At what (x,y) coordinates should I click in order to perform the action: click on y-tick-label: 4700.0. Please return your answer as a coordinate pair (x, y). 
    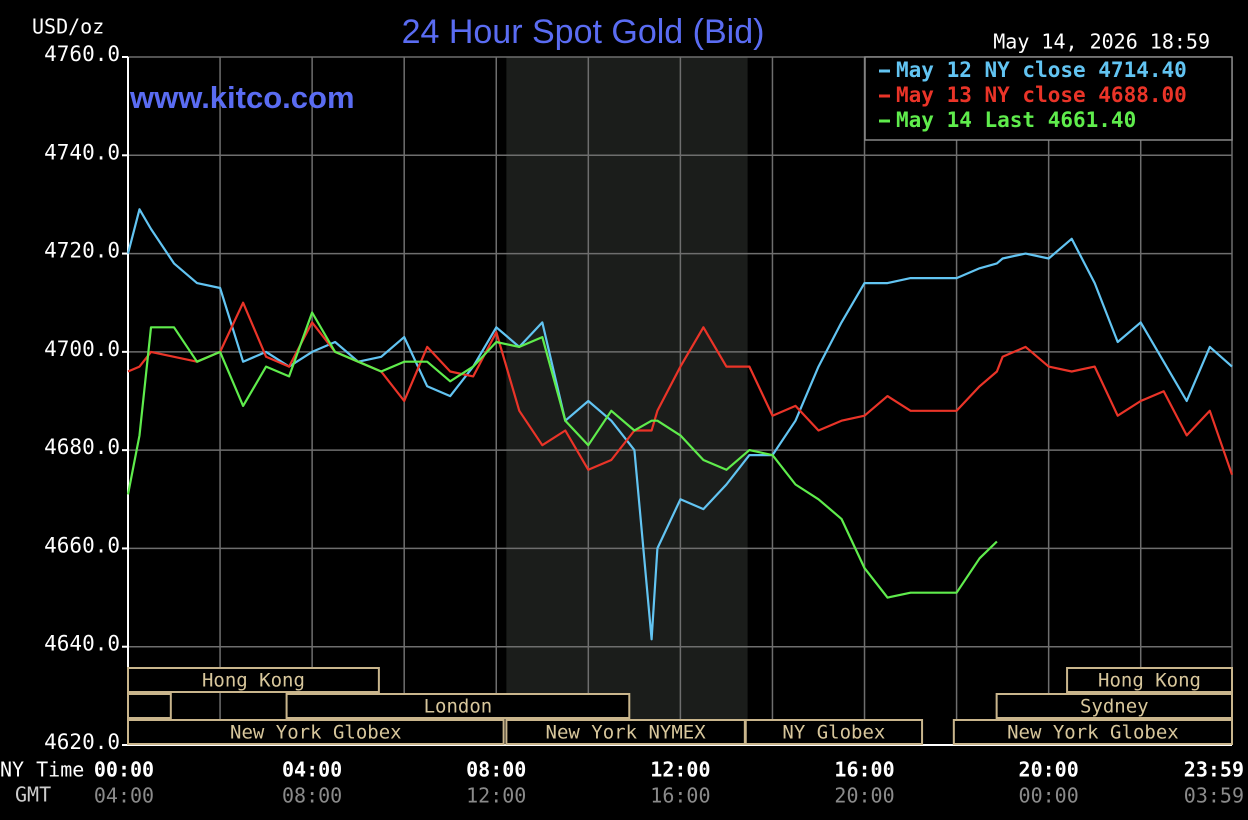
    Looking at the image, I should click on (82, 349).